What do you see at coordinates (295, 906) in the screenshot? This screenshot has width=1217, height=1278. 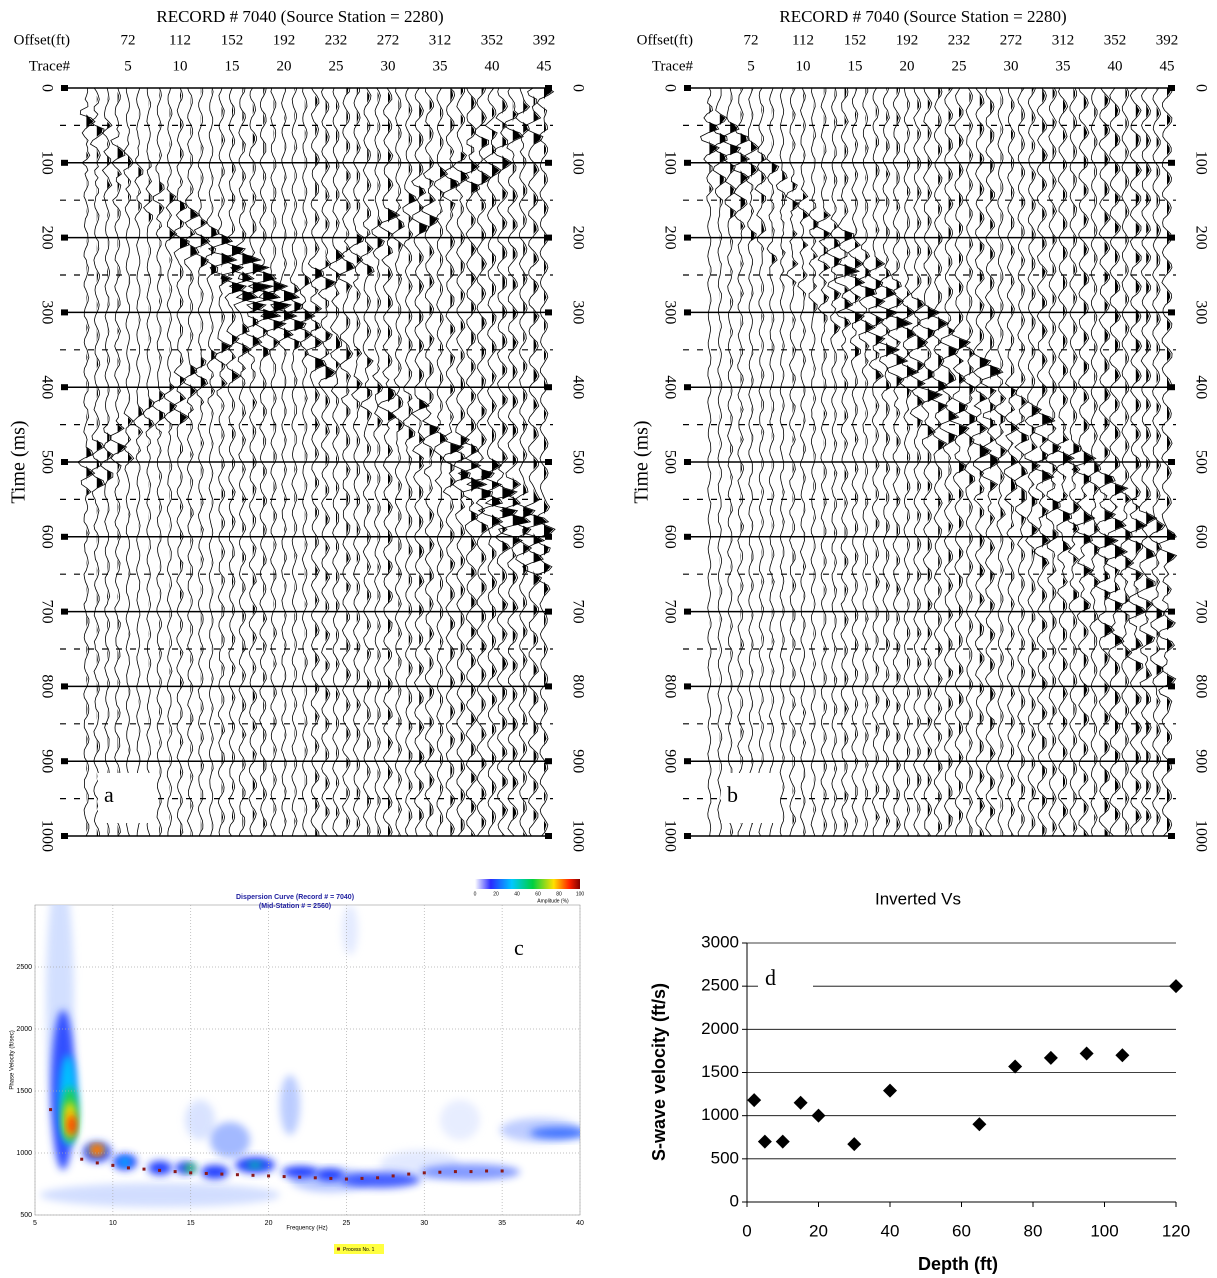 I see `chart-subtitle: (Mid-Station # = 2560)` at bounding box center [295, 906].